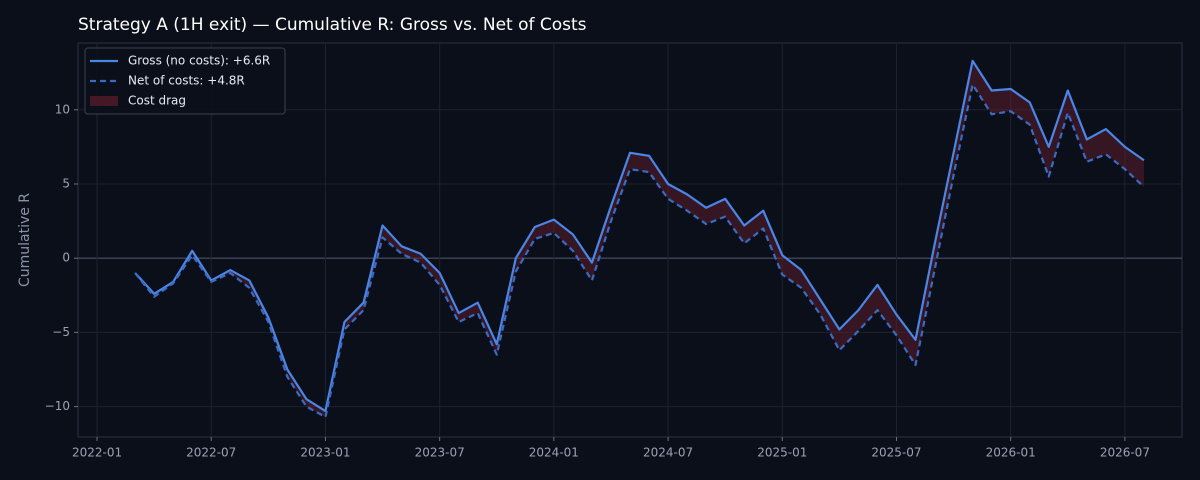 Image resolution: width=1200 pixels, height=480 pixels. Describe the element at coordinates (25, 240) in the screenshot. I see `y-axis-label: Cumulative R` at that location.